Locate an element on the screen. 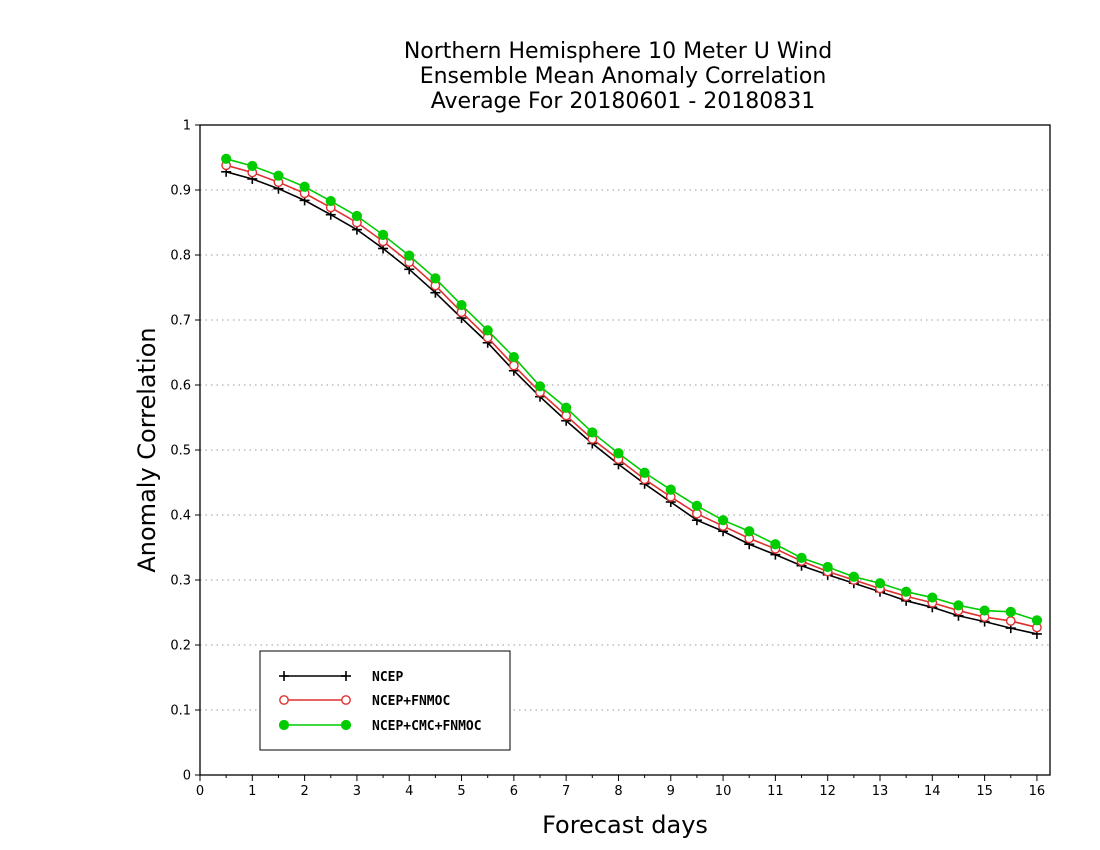 The height and width of the screenshot is (850, 1100). x-tick-label-10: 10 is located at coordinates (723, 791).